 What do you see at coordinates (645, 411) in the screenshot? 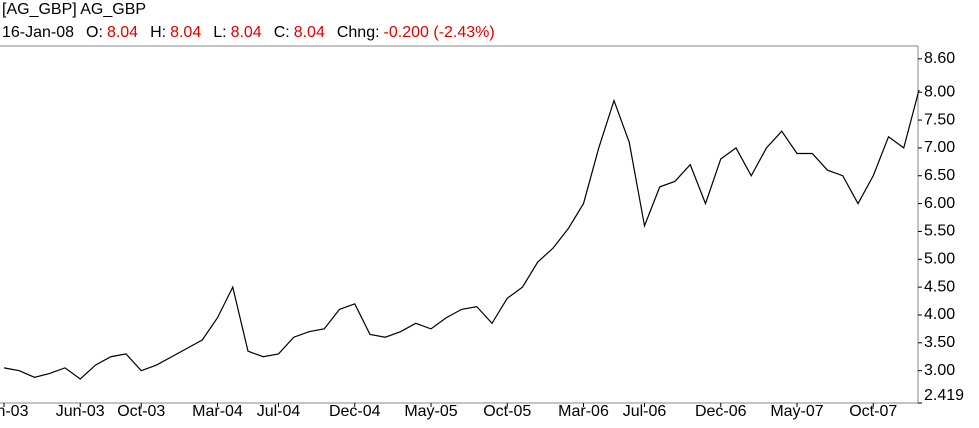
I see `x-tick-label: Jul-06` at bounding box center [645, 411].